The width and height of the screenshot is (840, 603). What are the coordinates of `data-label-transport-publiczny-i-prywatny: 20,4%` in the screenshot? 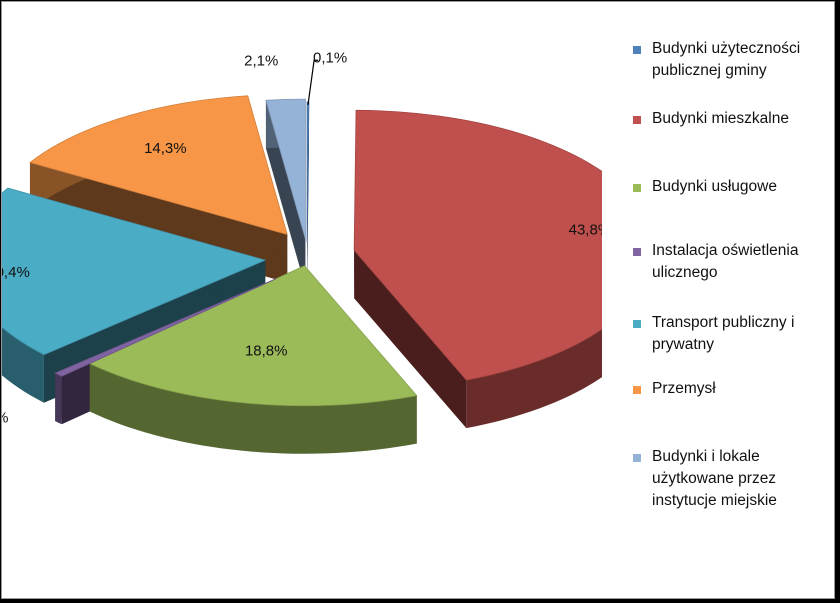 It's located at (16, 272).